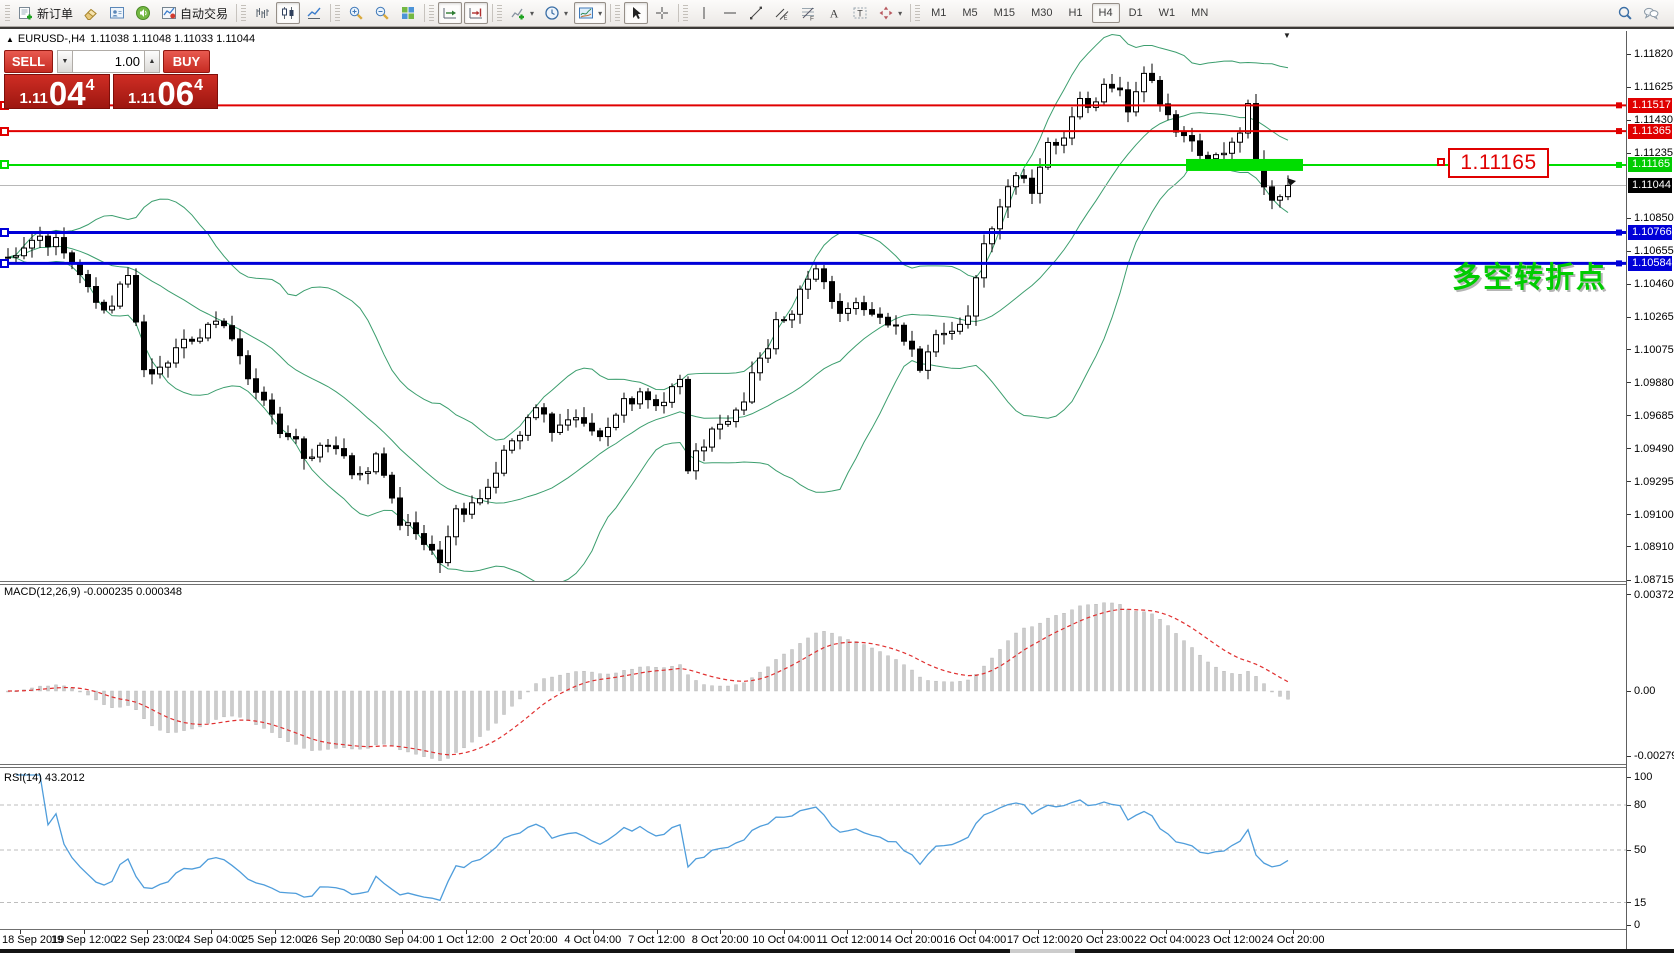 The image size is (1674, 953). I want to click on sell-button: SELL, so click(28, 61).